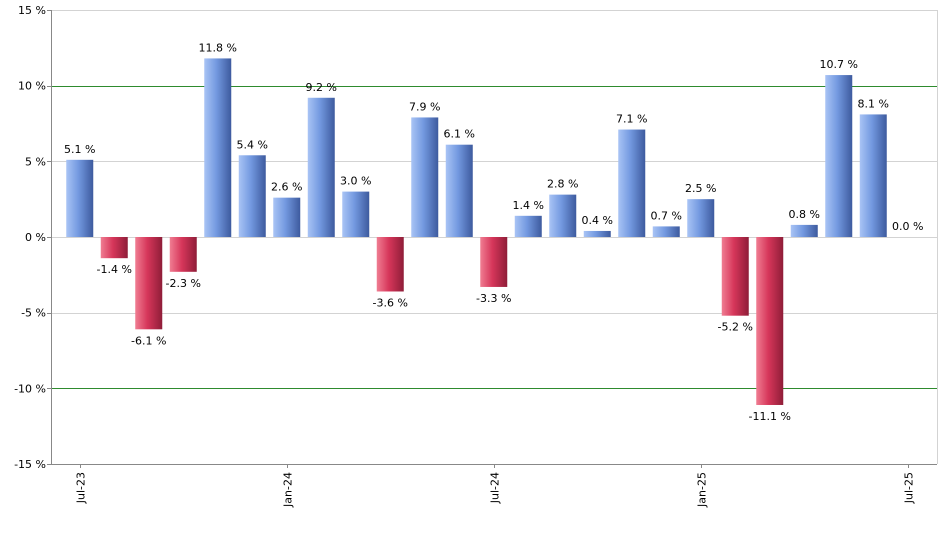 Image resolution: width=940 pixels, height=550 pixels. Describe the element at coordinates (424, 106) in the screenshot. I see `data-label: 7.9 %` at that location.